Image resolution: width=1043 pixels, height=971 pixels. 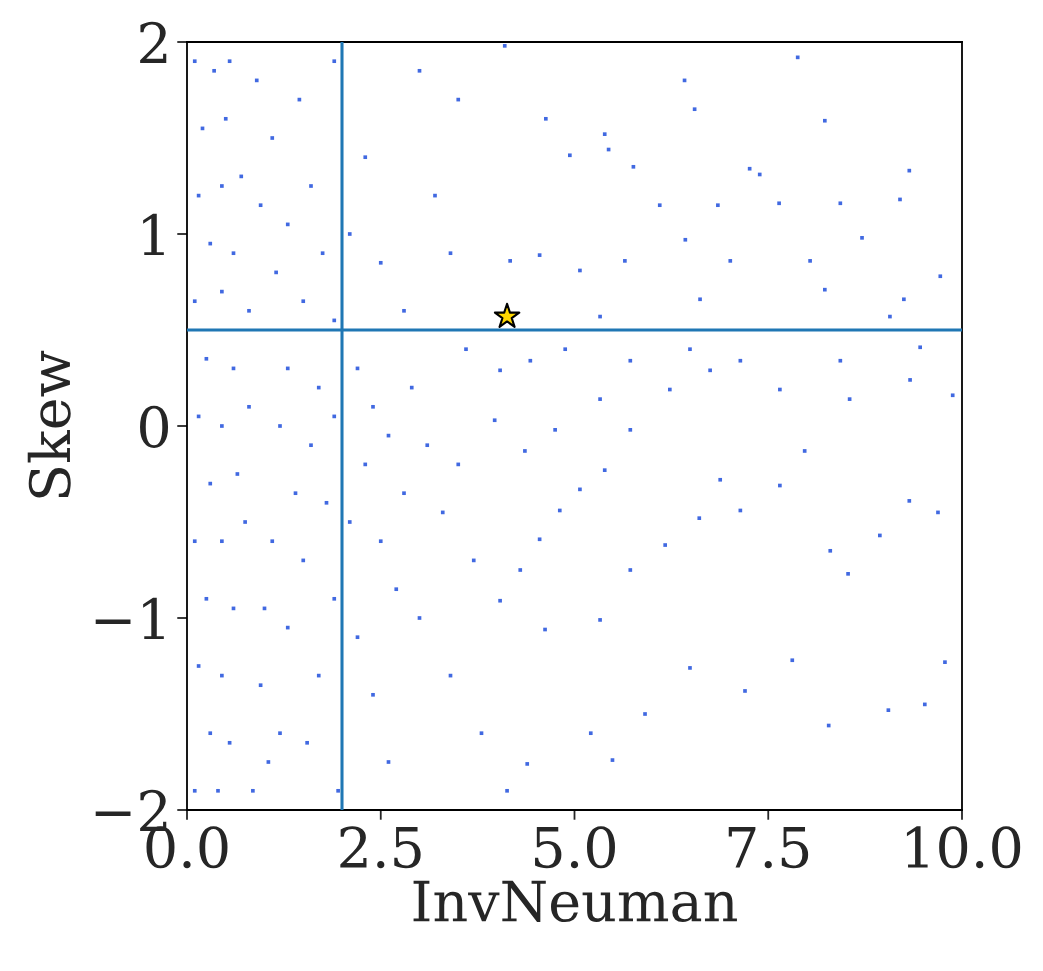 I want to click on y-tick-label: 2, so click(x=153, y=42).